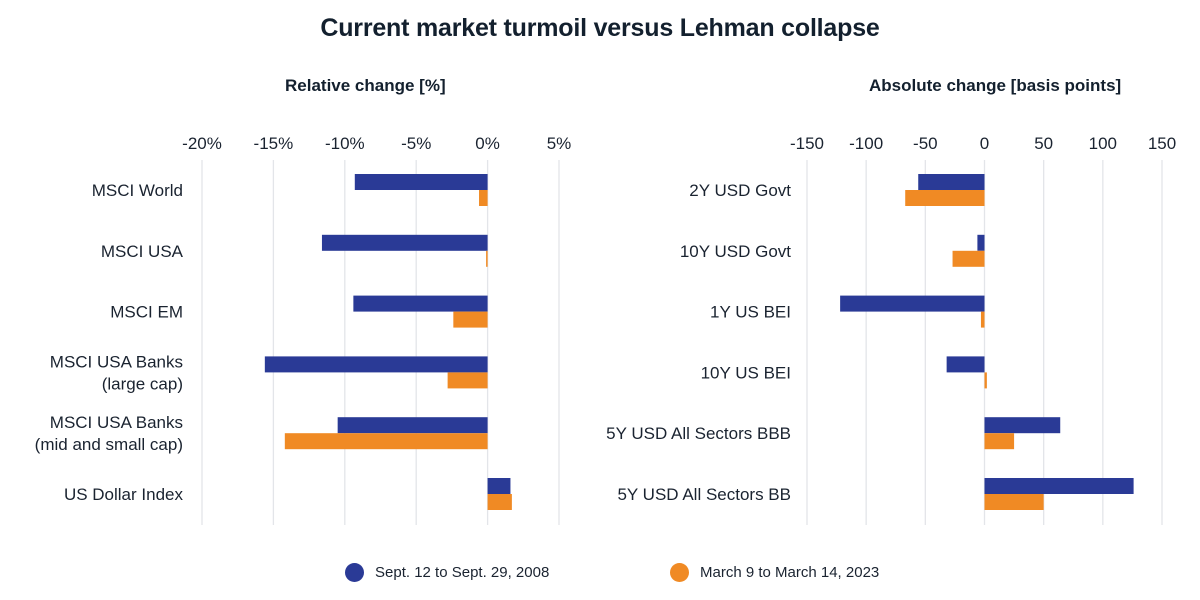  Describe the element at coordinates (116, 372) in the screenshot. I see `category-label: MSCI USA Banks (large cap)` at that location.